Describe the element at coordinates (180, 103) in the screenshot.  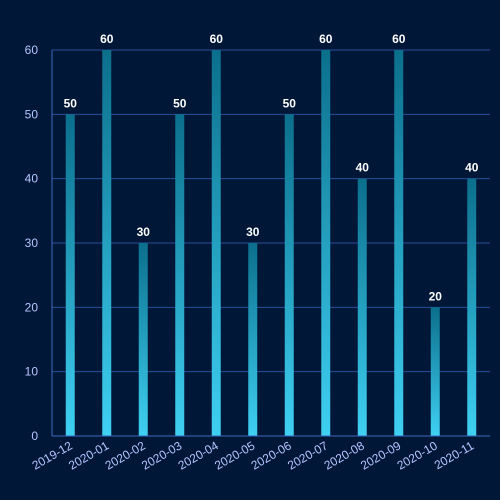
I see `data-label-2020-03: 50` at that location.